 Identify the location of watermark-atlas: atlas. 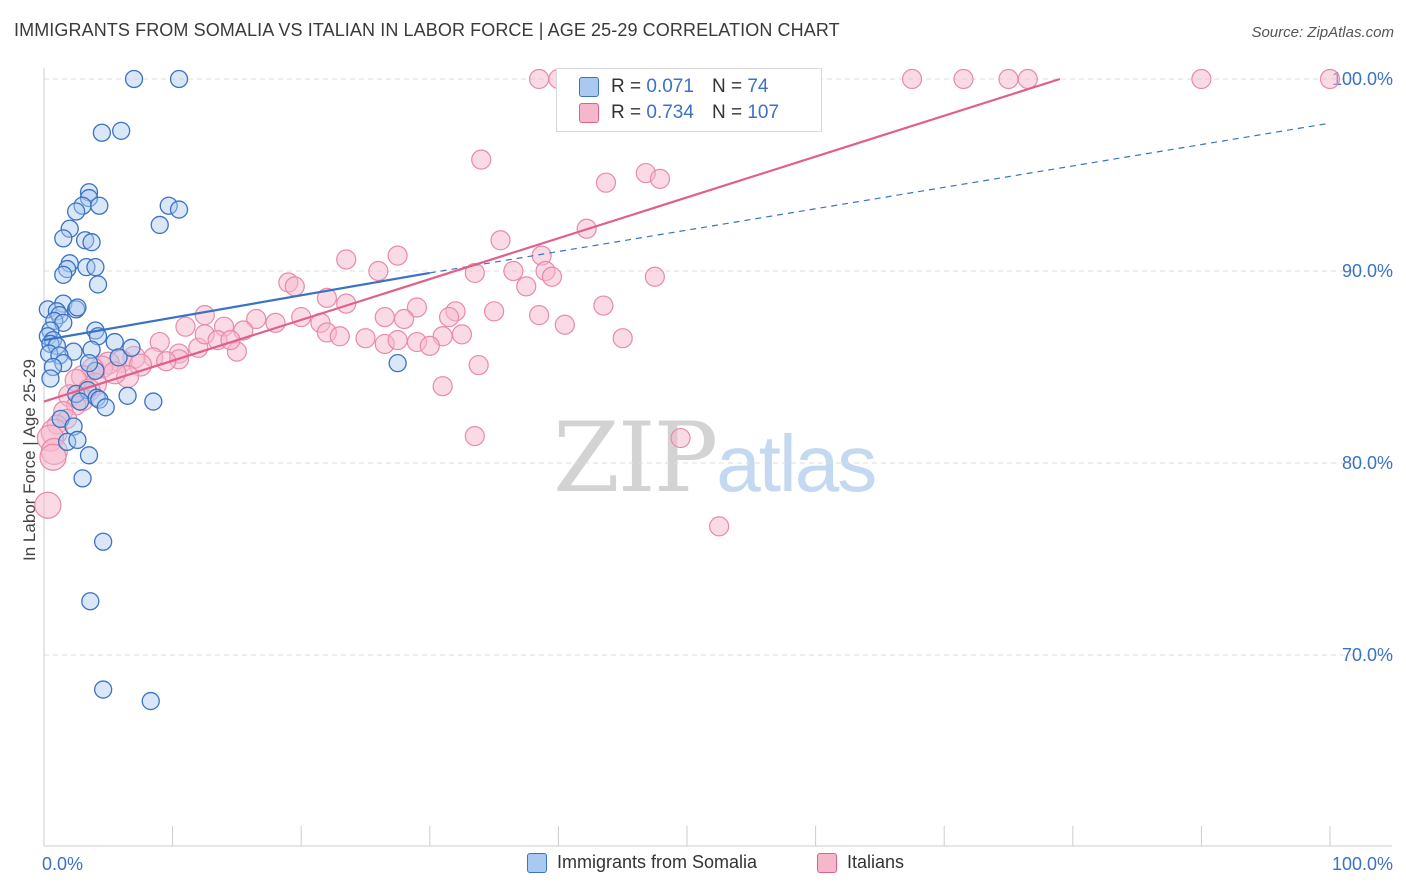
(796, 463).